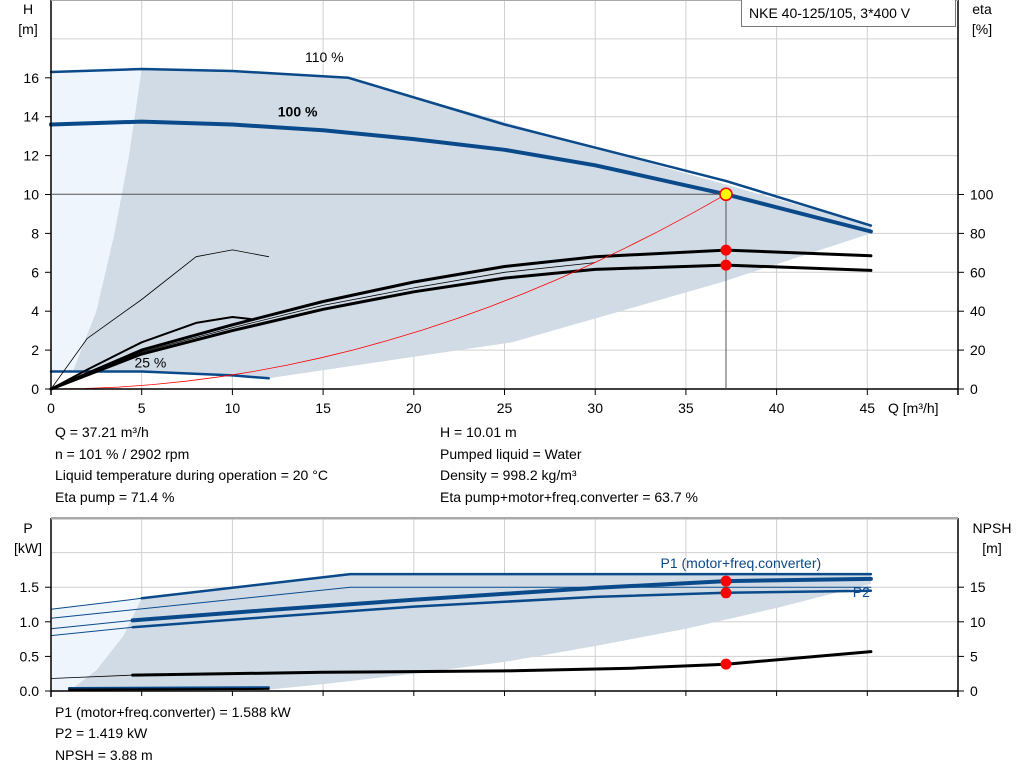 Image resolution: width=1024 pixels, height=781 pixels. What do you see at coordinates (31, 78) in the screenshot?
I see `y-tick-label: 16` at bounding box center [31, 78].